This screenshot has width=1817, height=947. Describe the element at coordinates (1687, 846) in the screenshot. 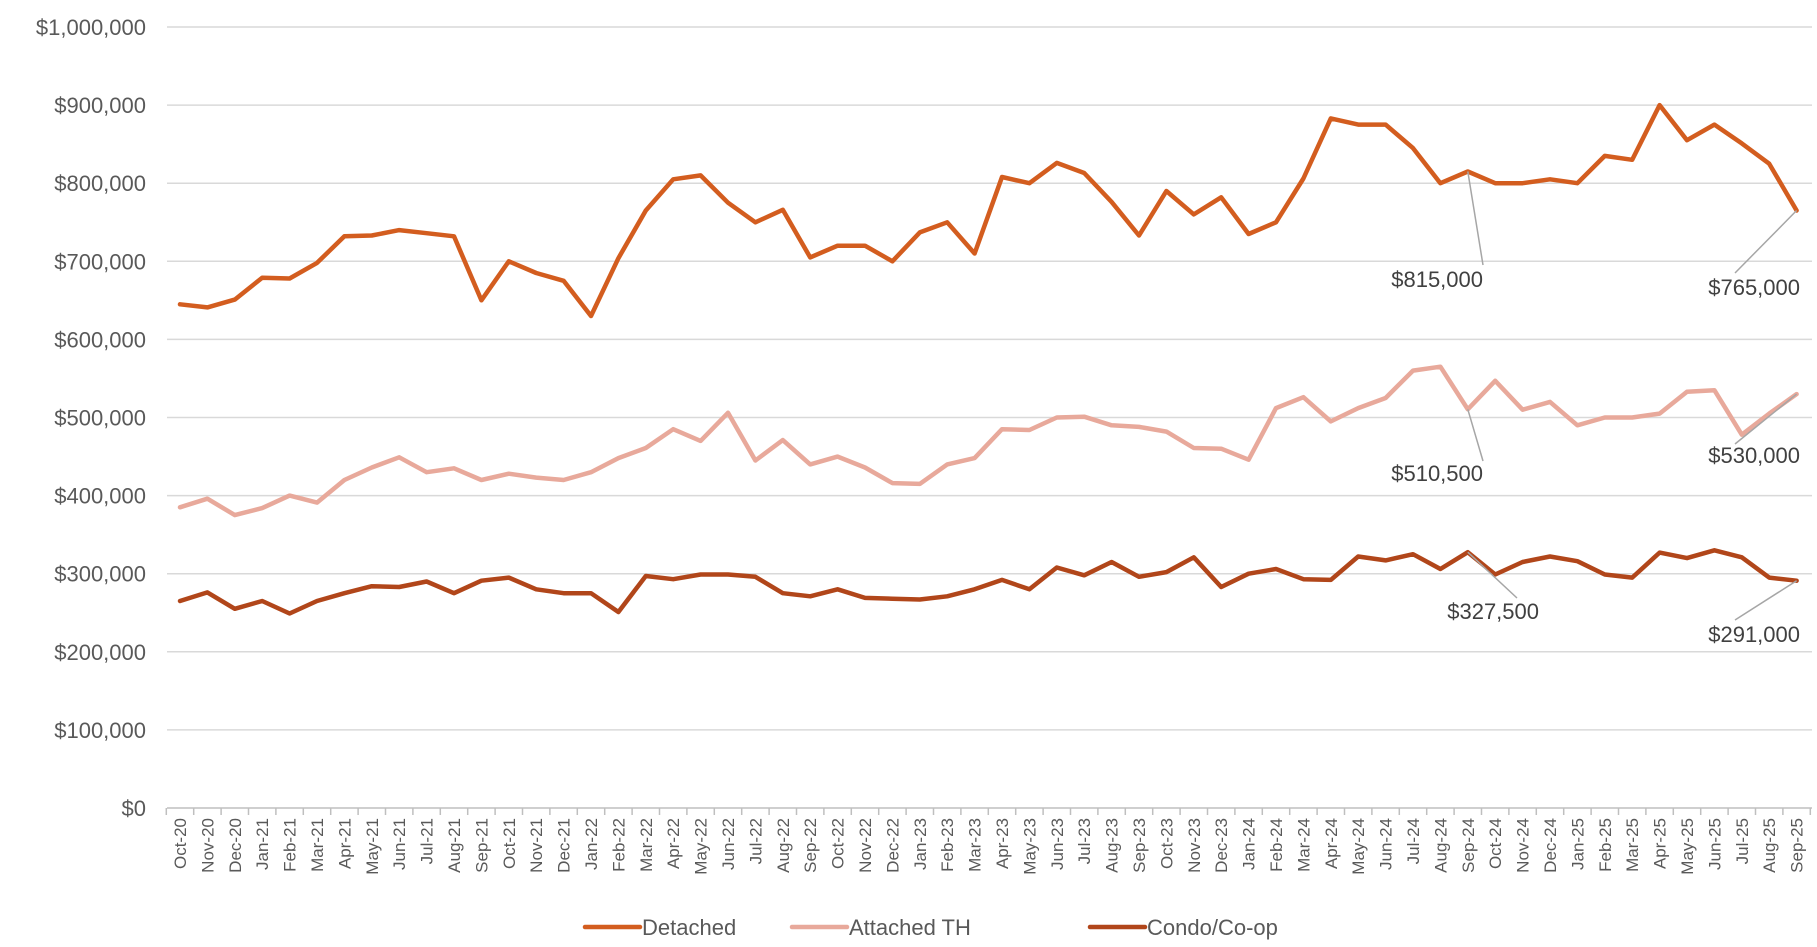

I see `x-tick-label: May-25` at that location.